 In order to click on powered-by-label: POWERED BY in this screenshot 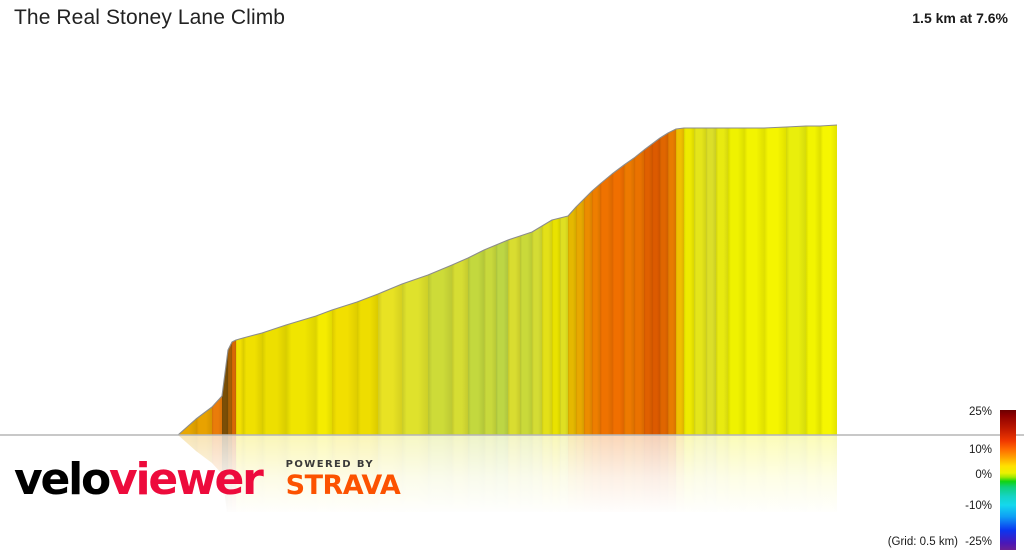, I will do `click(329, 464)`.